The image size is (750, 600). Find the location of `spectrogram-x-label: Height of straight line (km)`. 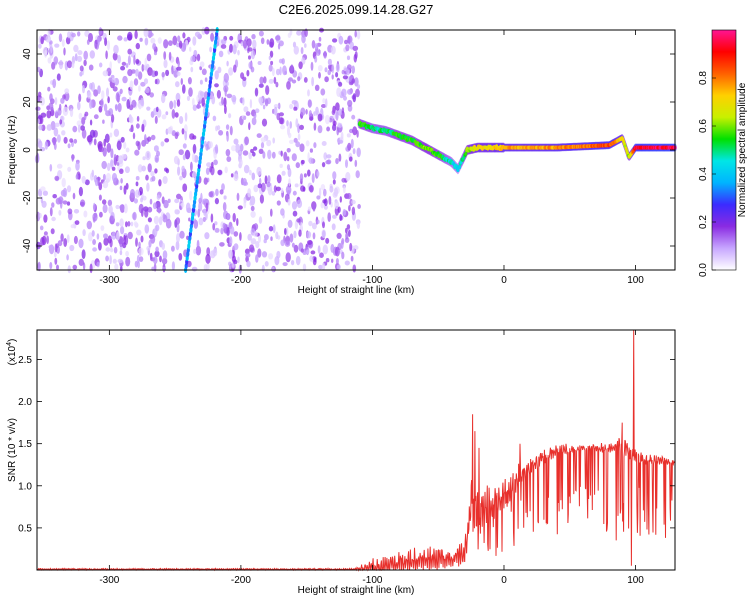

spectrogram-x-label: Height of straight line (km) is located at coordinates (356, 290).